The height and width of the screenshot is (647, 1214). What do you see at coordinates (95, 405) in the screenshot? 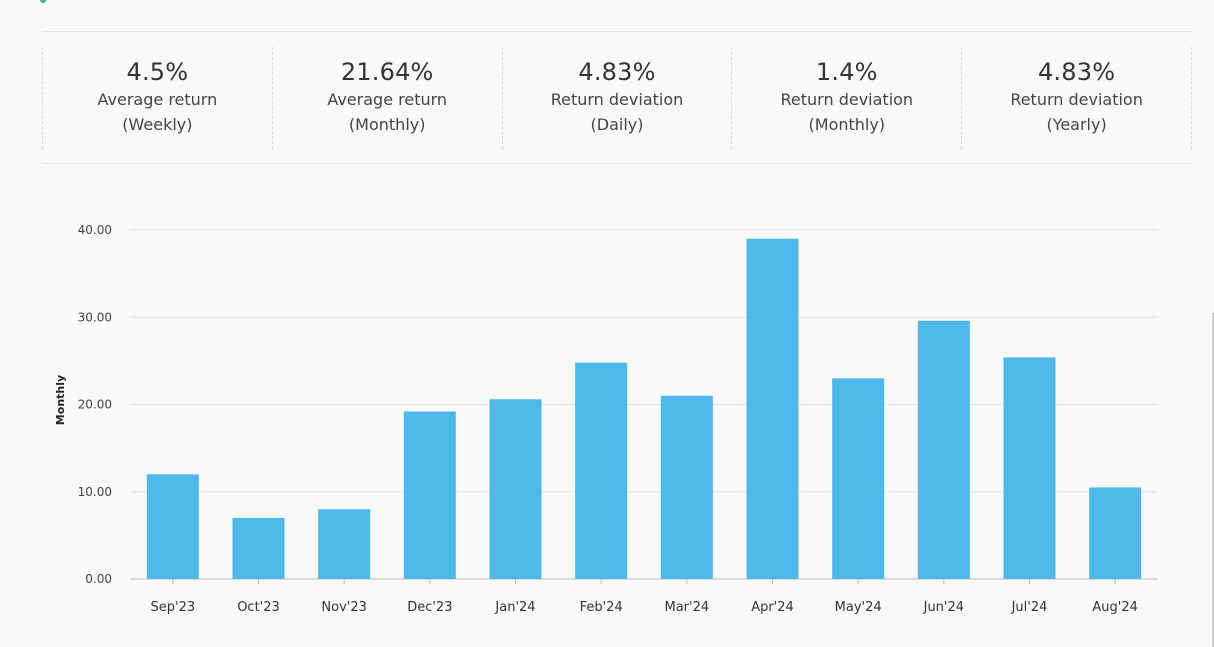
I see `y-tick-label: 20.00` at bounding box center [95, 405].